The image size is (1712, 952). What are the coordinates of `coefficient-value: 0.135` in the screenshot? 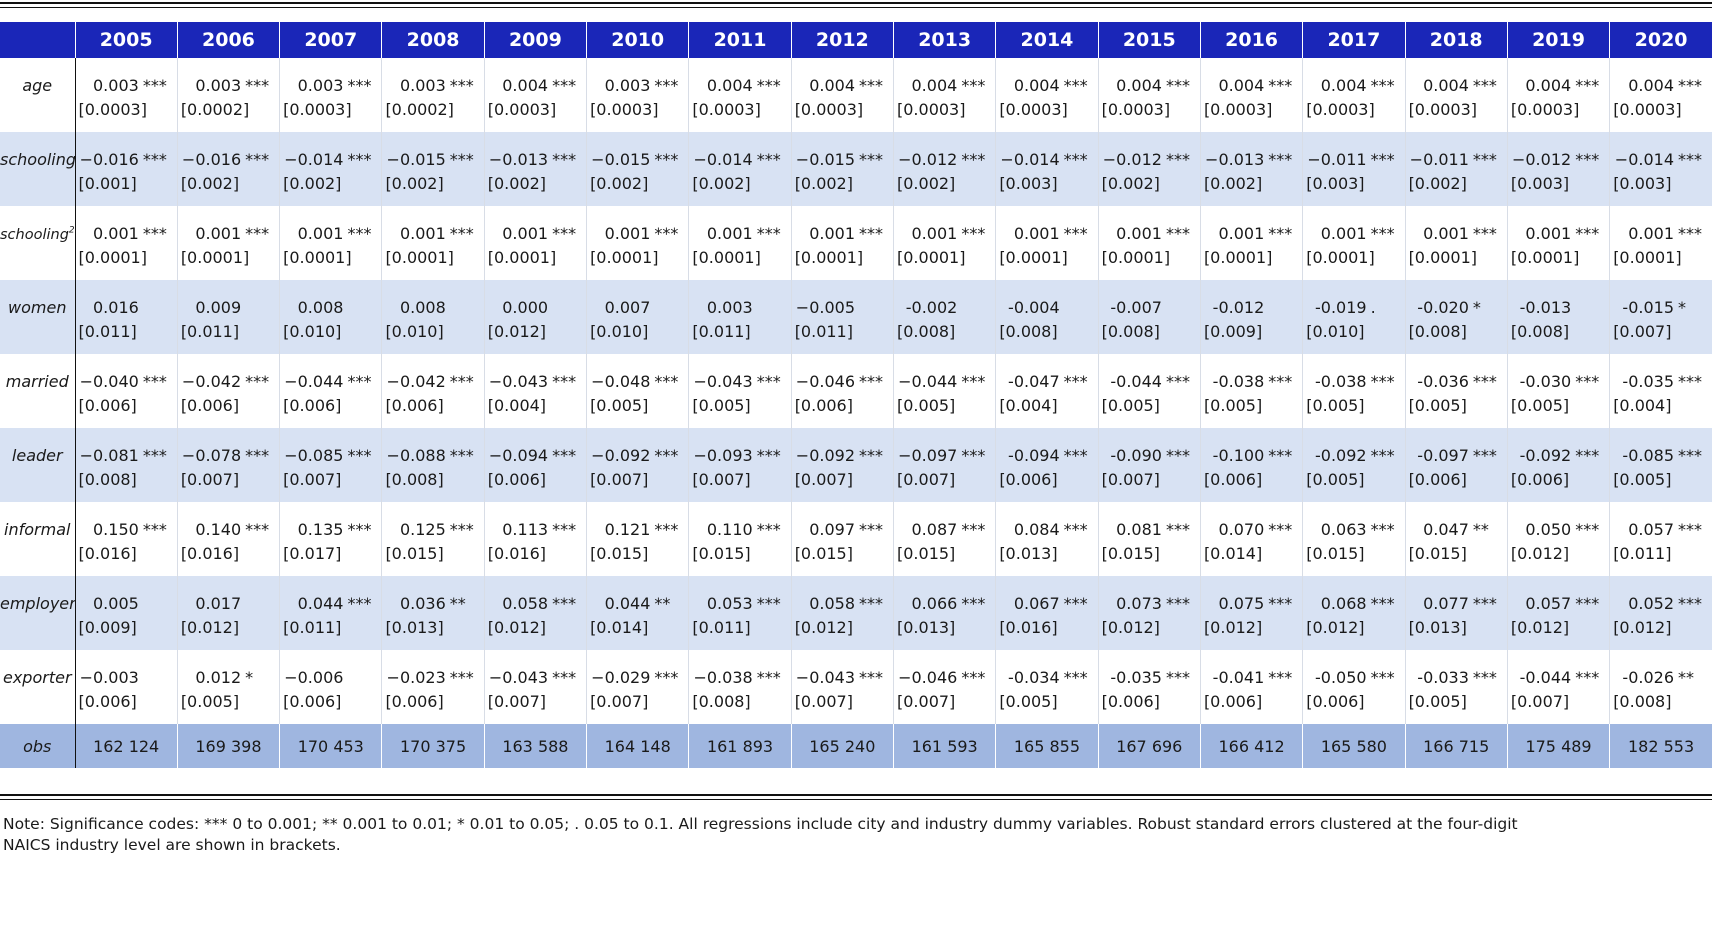 It's located at (320, 529).